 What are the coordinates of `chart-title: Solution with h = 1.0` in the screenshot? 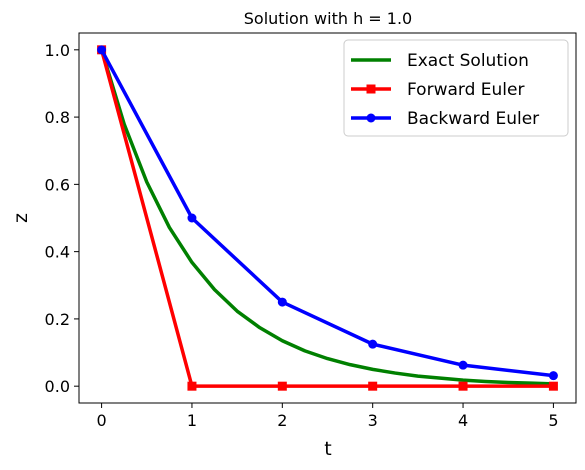 It's located at (328, 18).